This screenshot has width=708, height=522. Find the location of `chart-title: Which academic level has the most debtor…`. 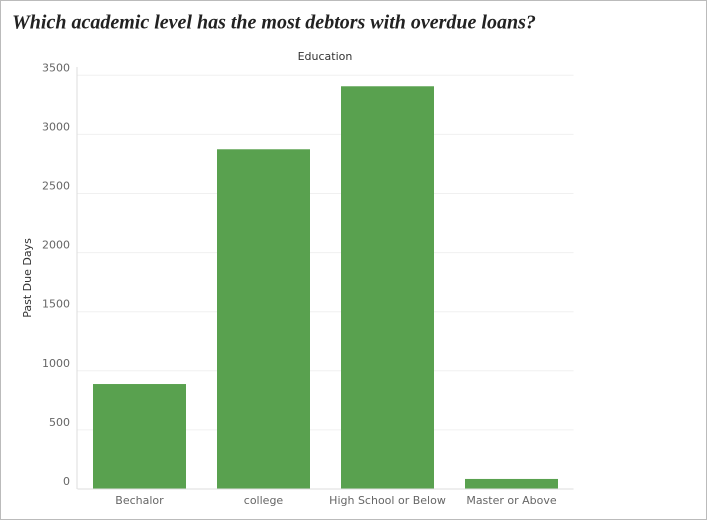

chart-title: Which academic level has the most debtor… is located at coordinates (274, 23).